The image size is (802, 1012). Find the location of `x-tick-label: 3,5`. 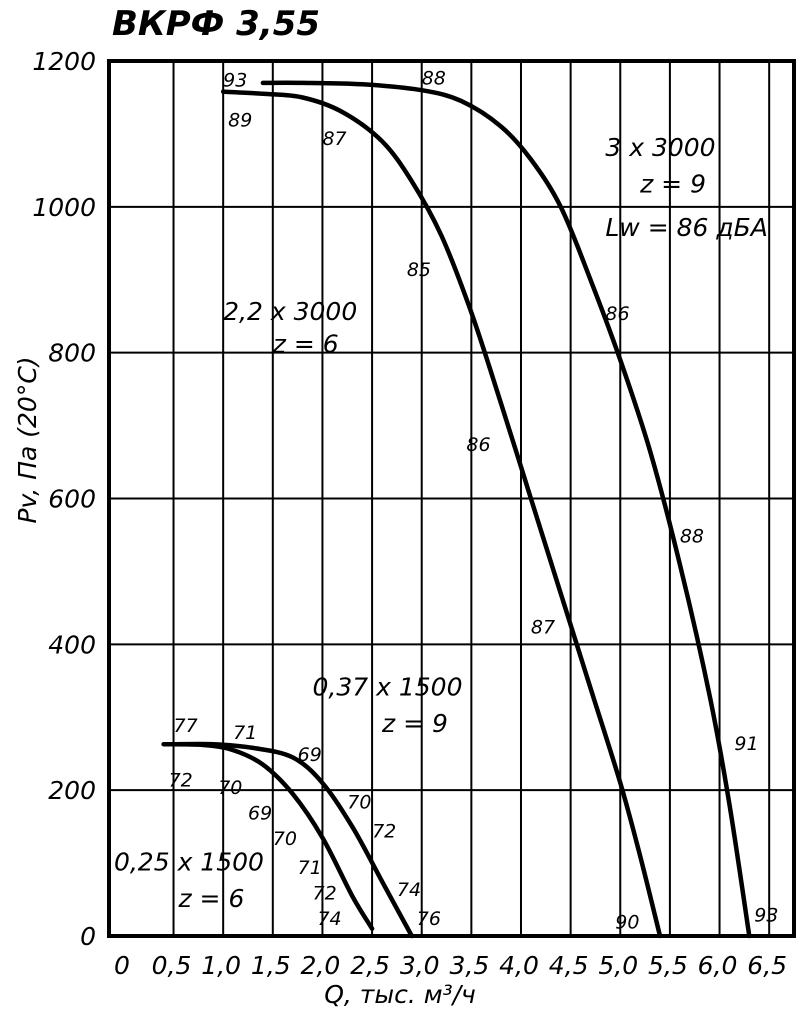

x-tick-label: 3,5 is located at coordinates (469, 965).